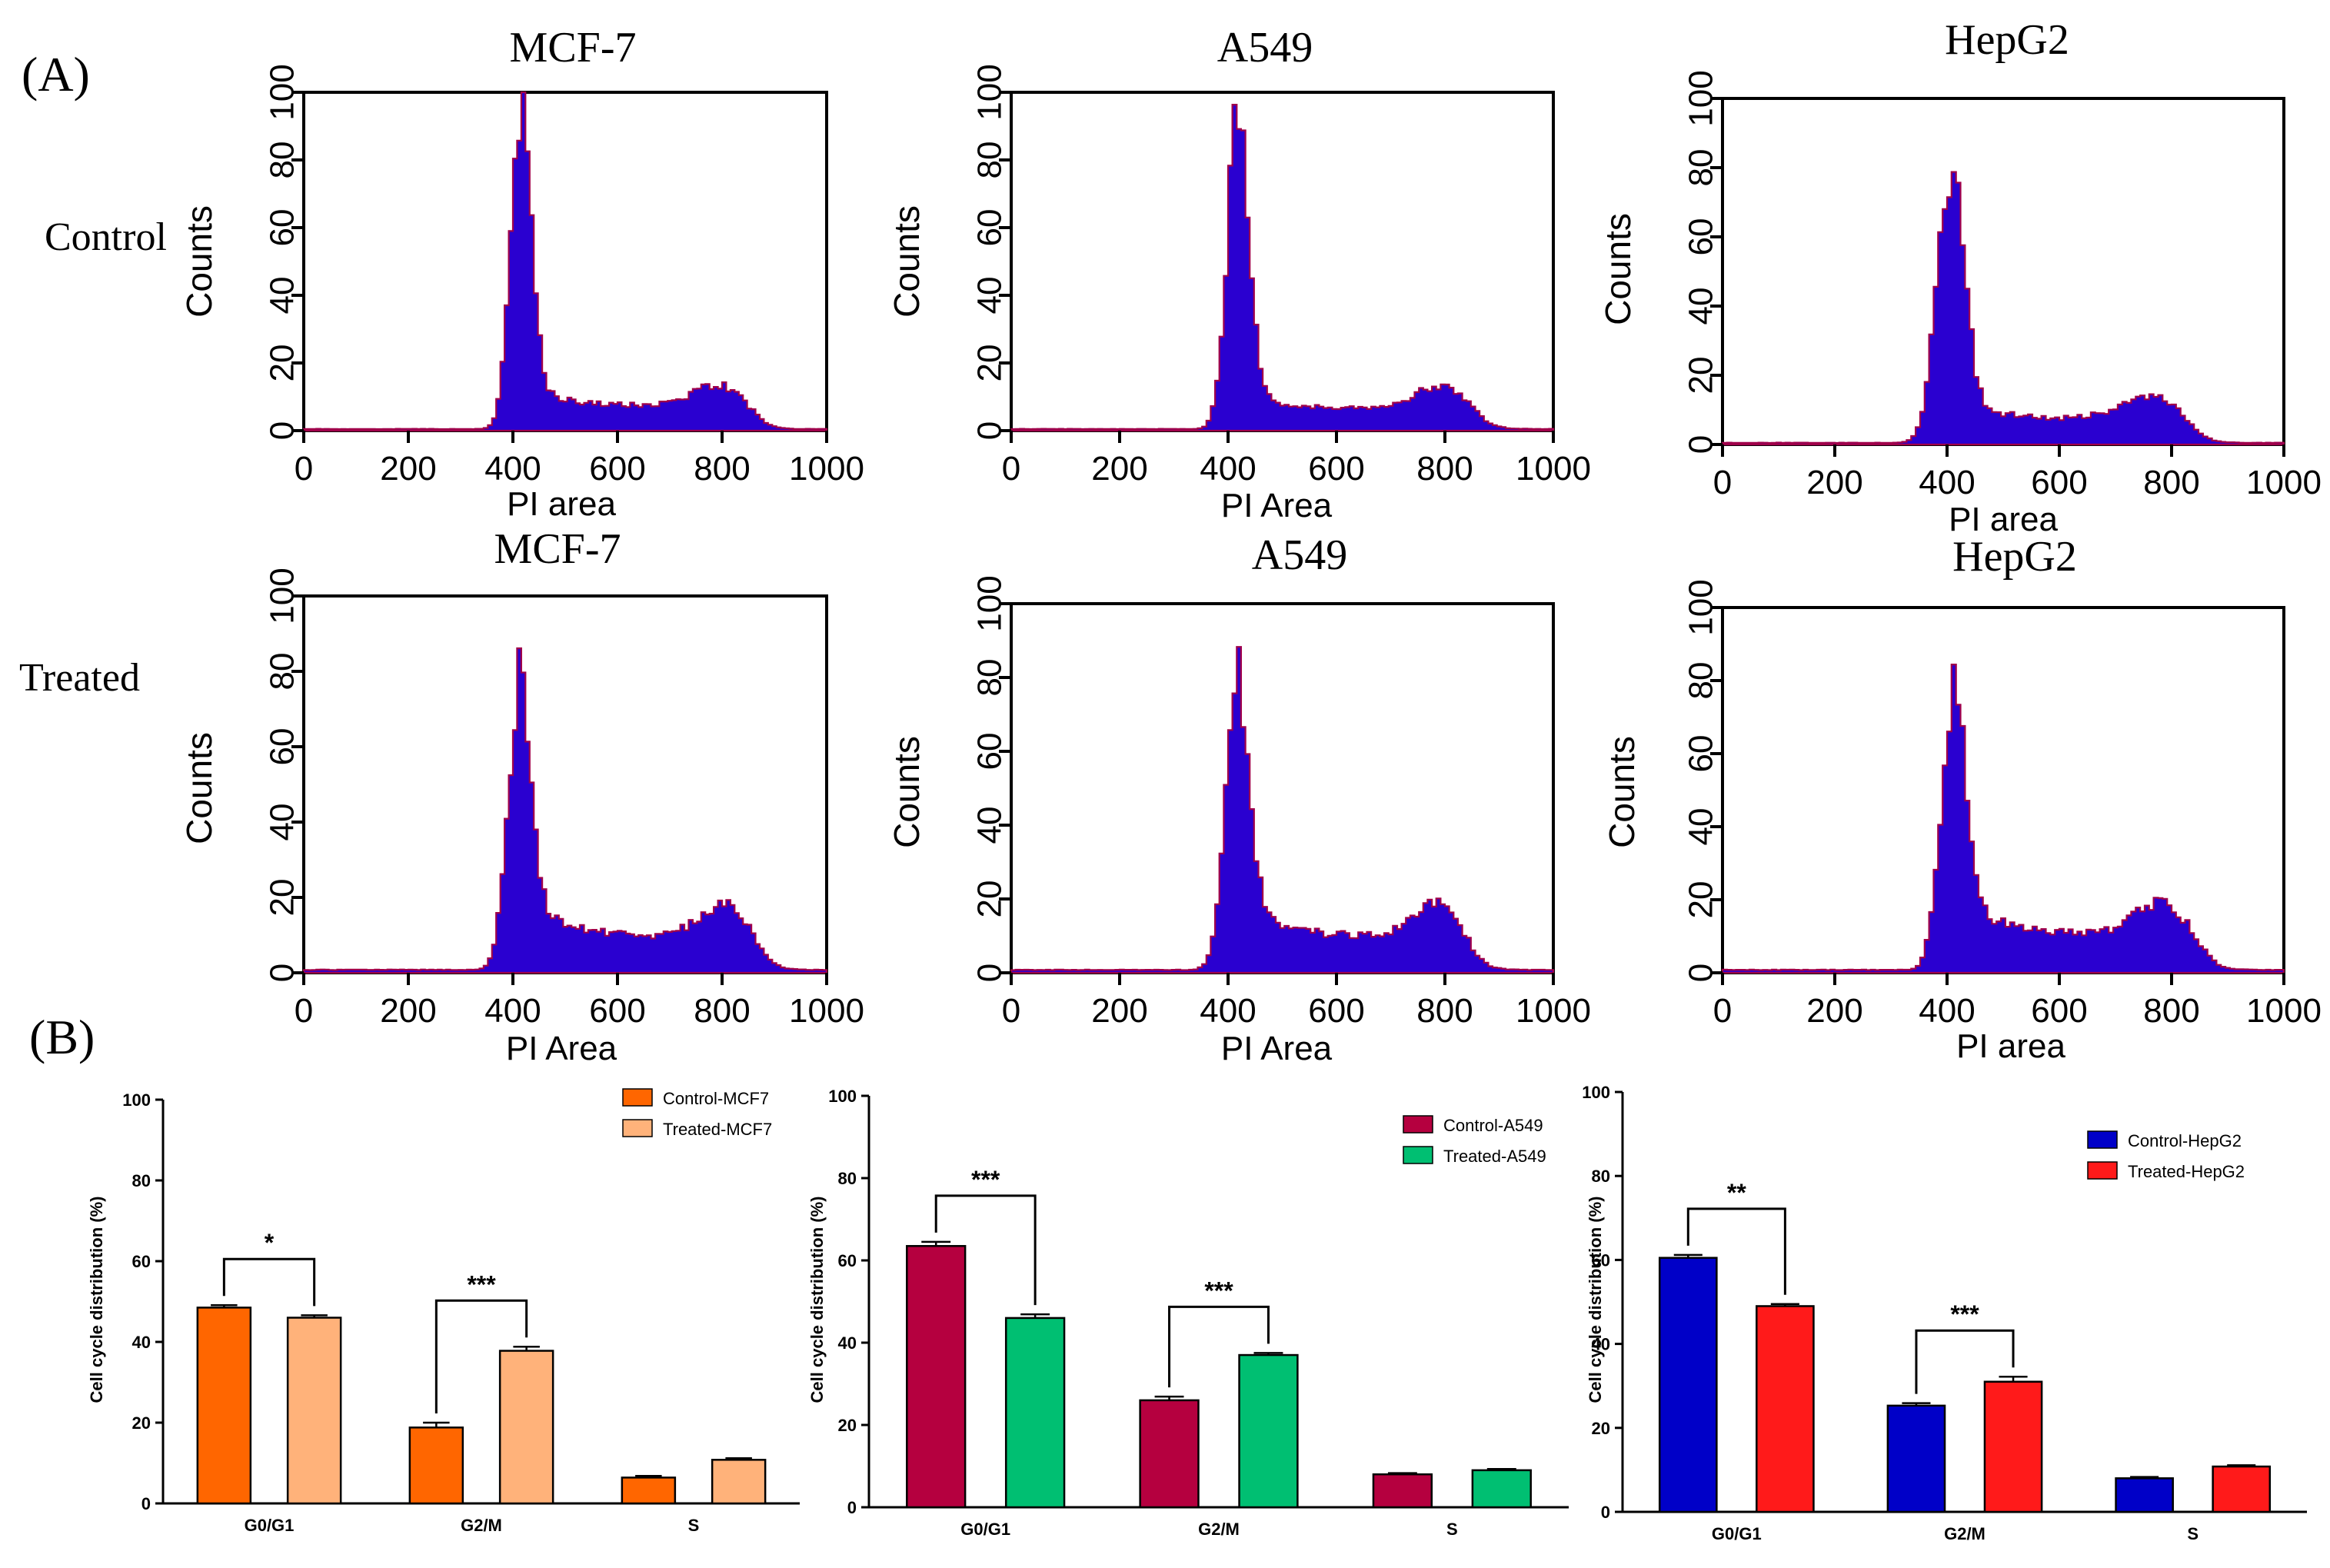 The image size is (2330, 1568). Describe the element at coordinates (1218, 1290) in the screenshot. I see `significance-label: ***` at that location.